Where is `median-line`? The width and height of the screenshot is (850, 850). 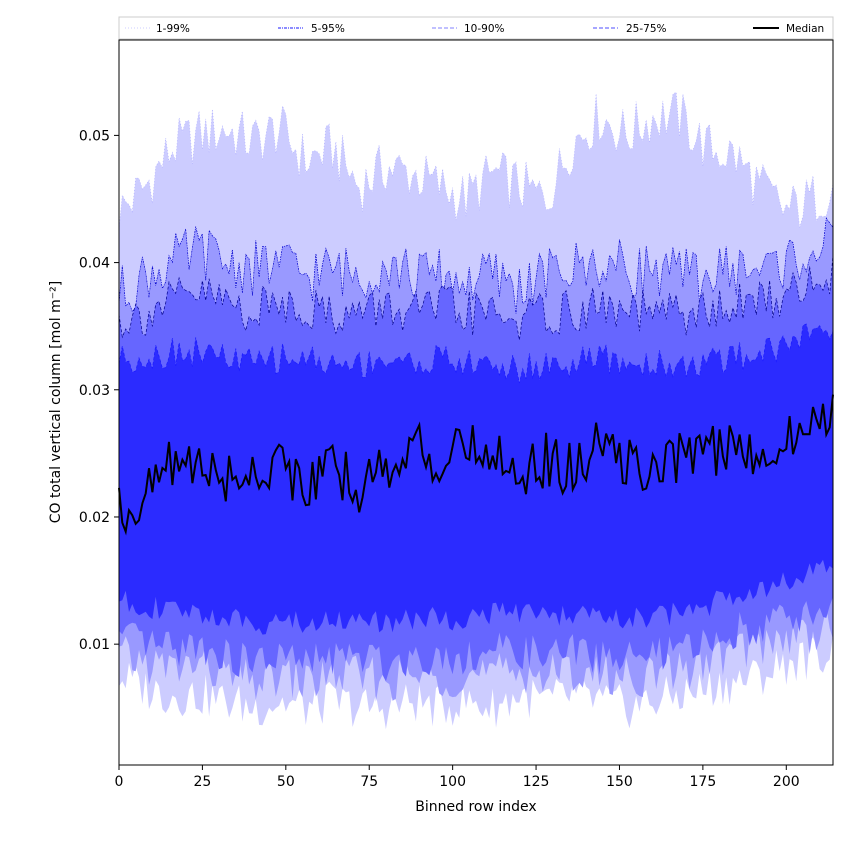 median-line is located at coordinates (476, 465).